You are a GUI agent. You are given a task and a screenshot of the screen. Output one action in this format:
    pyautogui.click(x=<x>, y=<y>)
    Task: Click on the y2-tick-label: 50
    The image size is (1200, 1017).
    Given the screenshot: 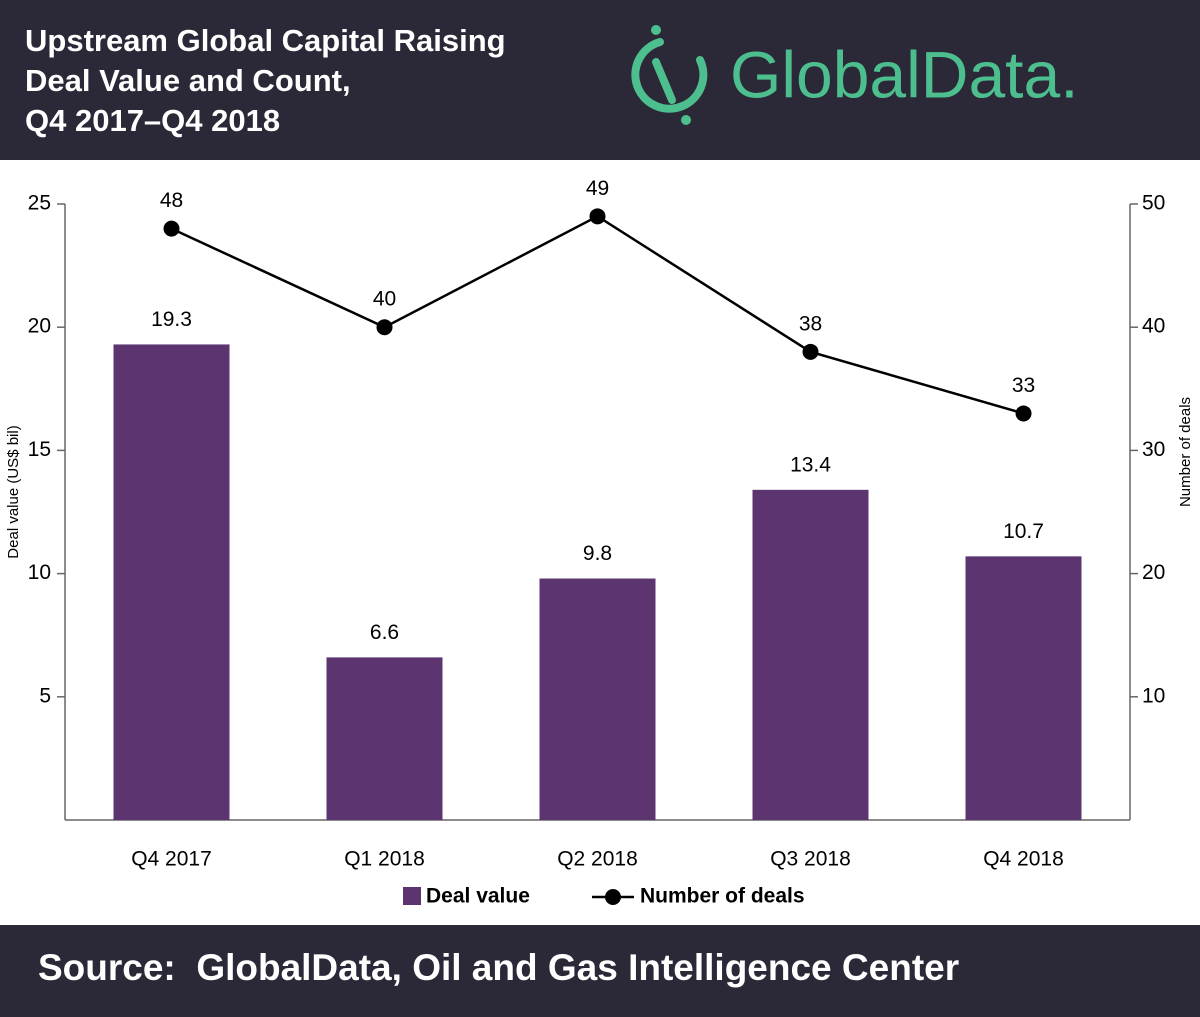 What is the action you would take?
    pyautogui.click(x=1153, y=203)
    